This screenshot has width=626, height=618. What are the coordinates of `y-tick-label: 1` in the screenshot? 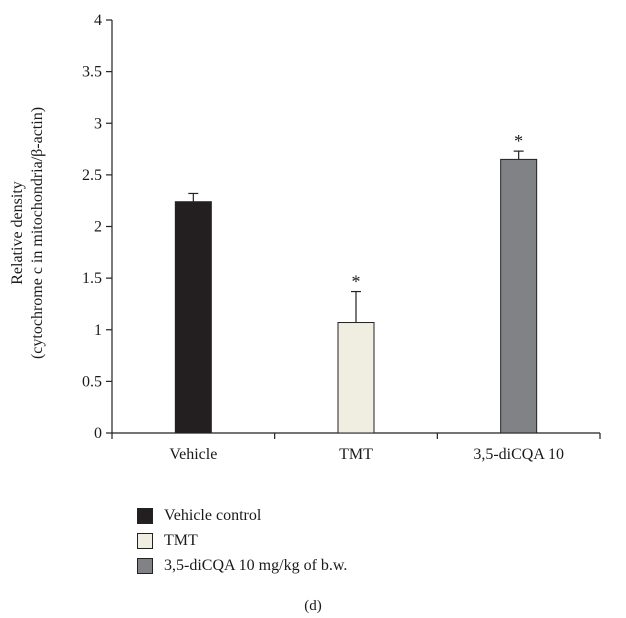 It's located at (98, 330).